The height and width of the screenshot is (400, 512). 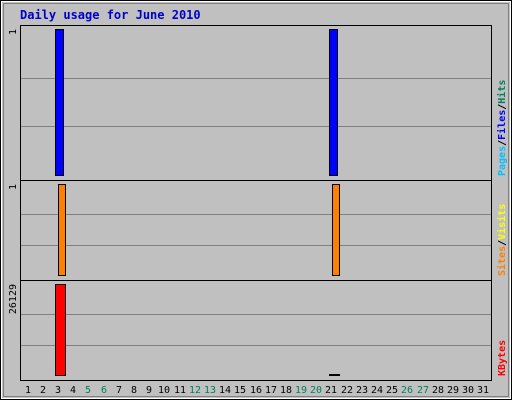 What do you see at coordinates (362, 390) in the screenshot?
I see `x-tick-label-23: 23` at bounding box center [362, 390].